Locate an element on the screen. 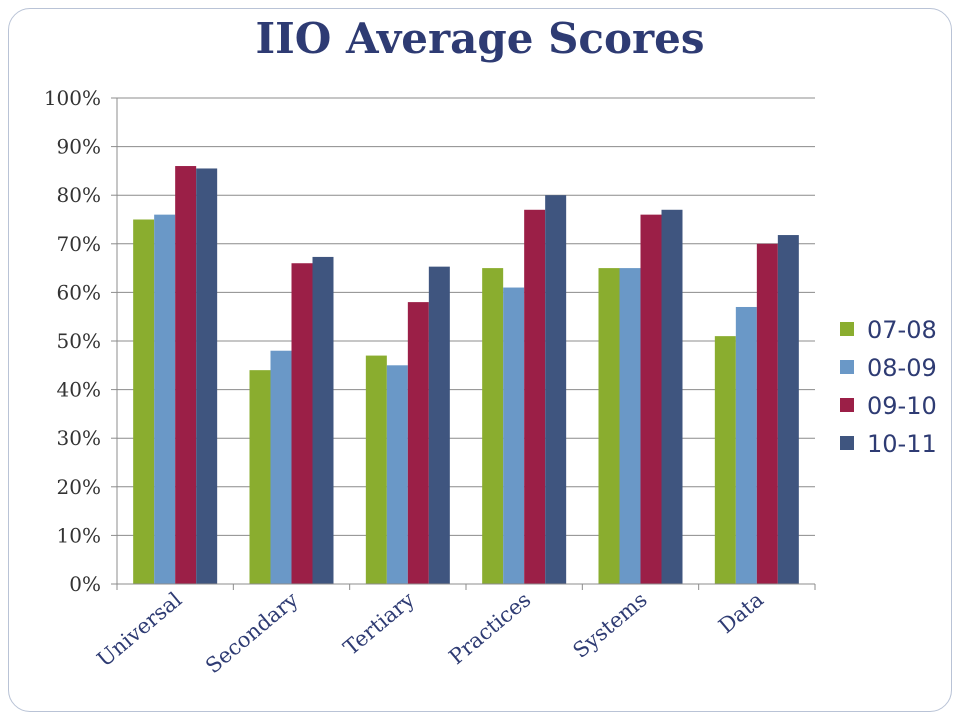 The image size is (960, 720). legend: 07-08 08-09 09-10 10-11 is located at coordinates (888, 387).